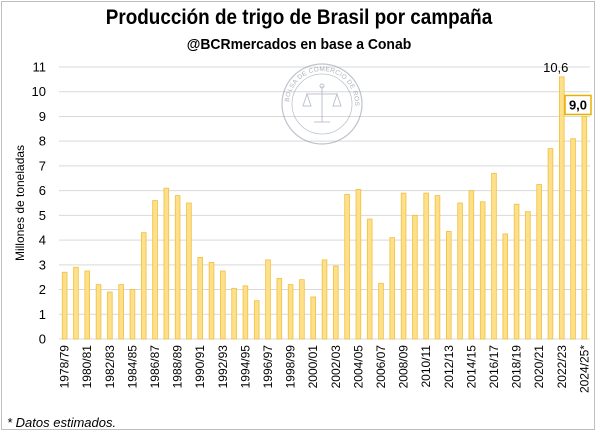  What do you see at coordinates (494, 367) in the screenshot?
I see `x-tick-label: 2016/17` at bounding box center [494, 367].